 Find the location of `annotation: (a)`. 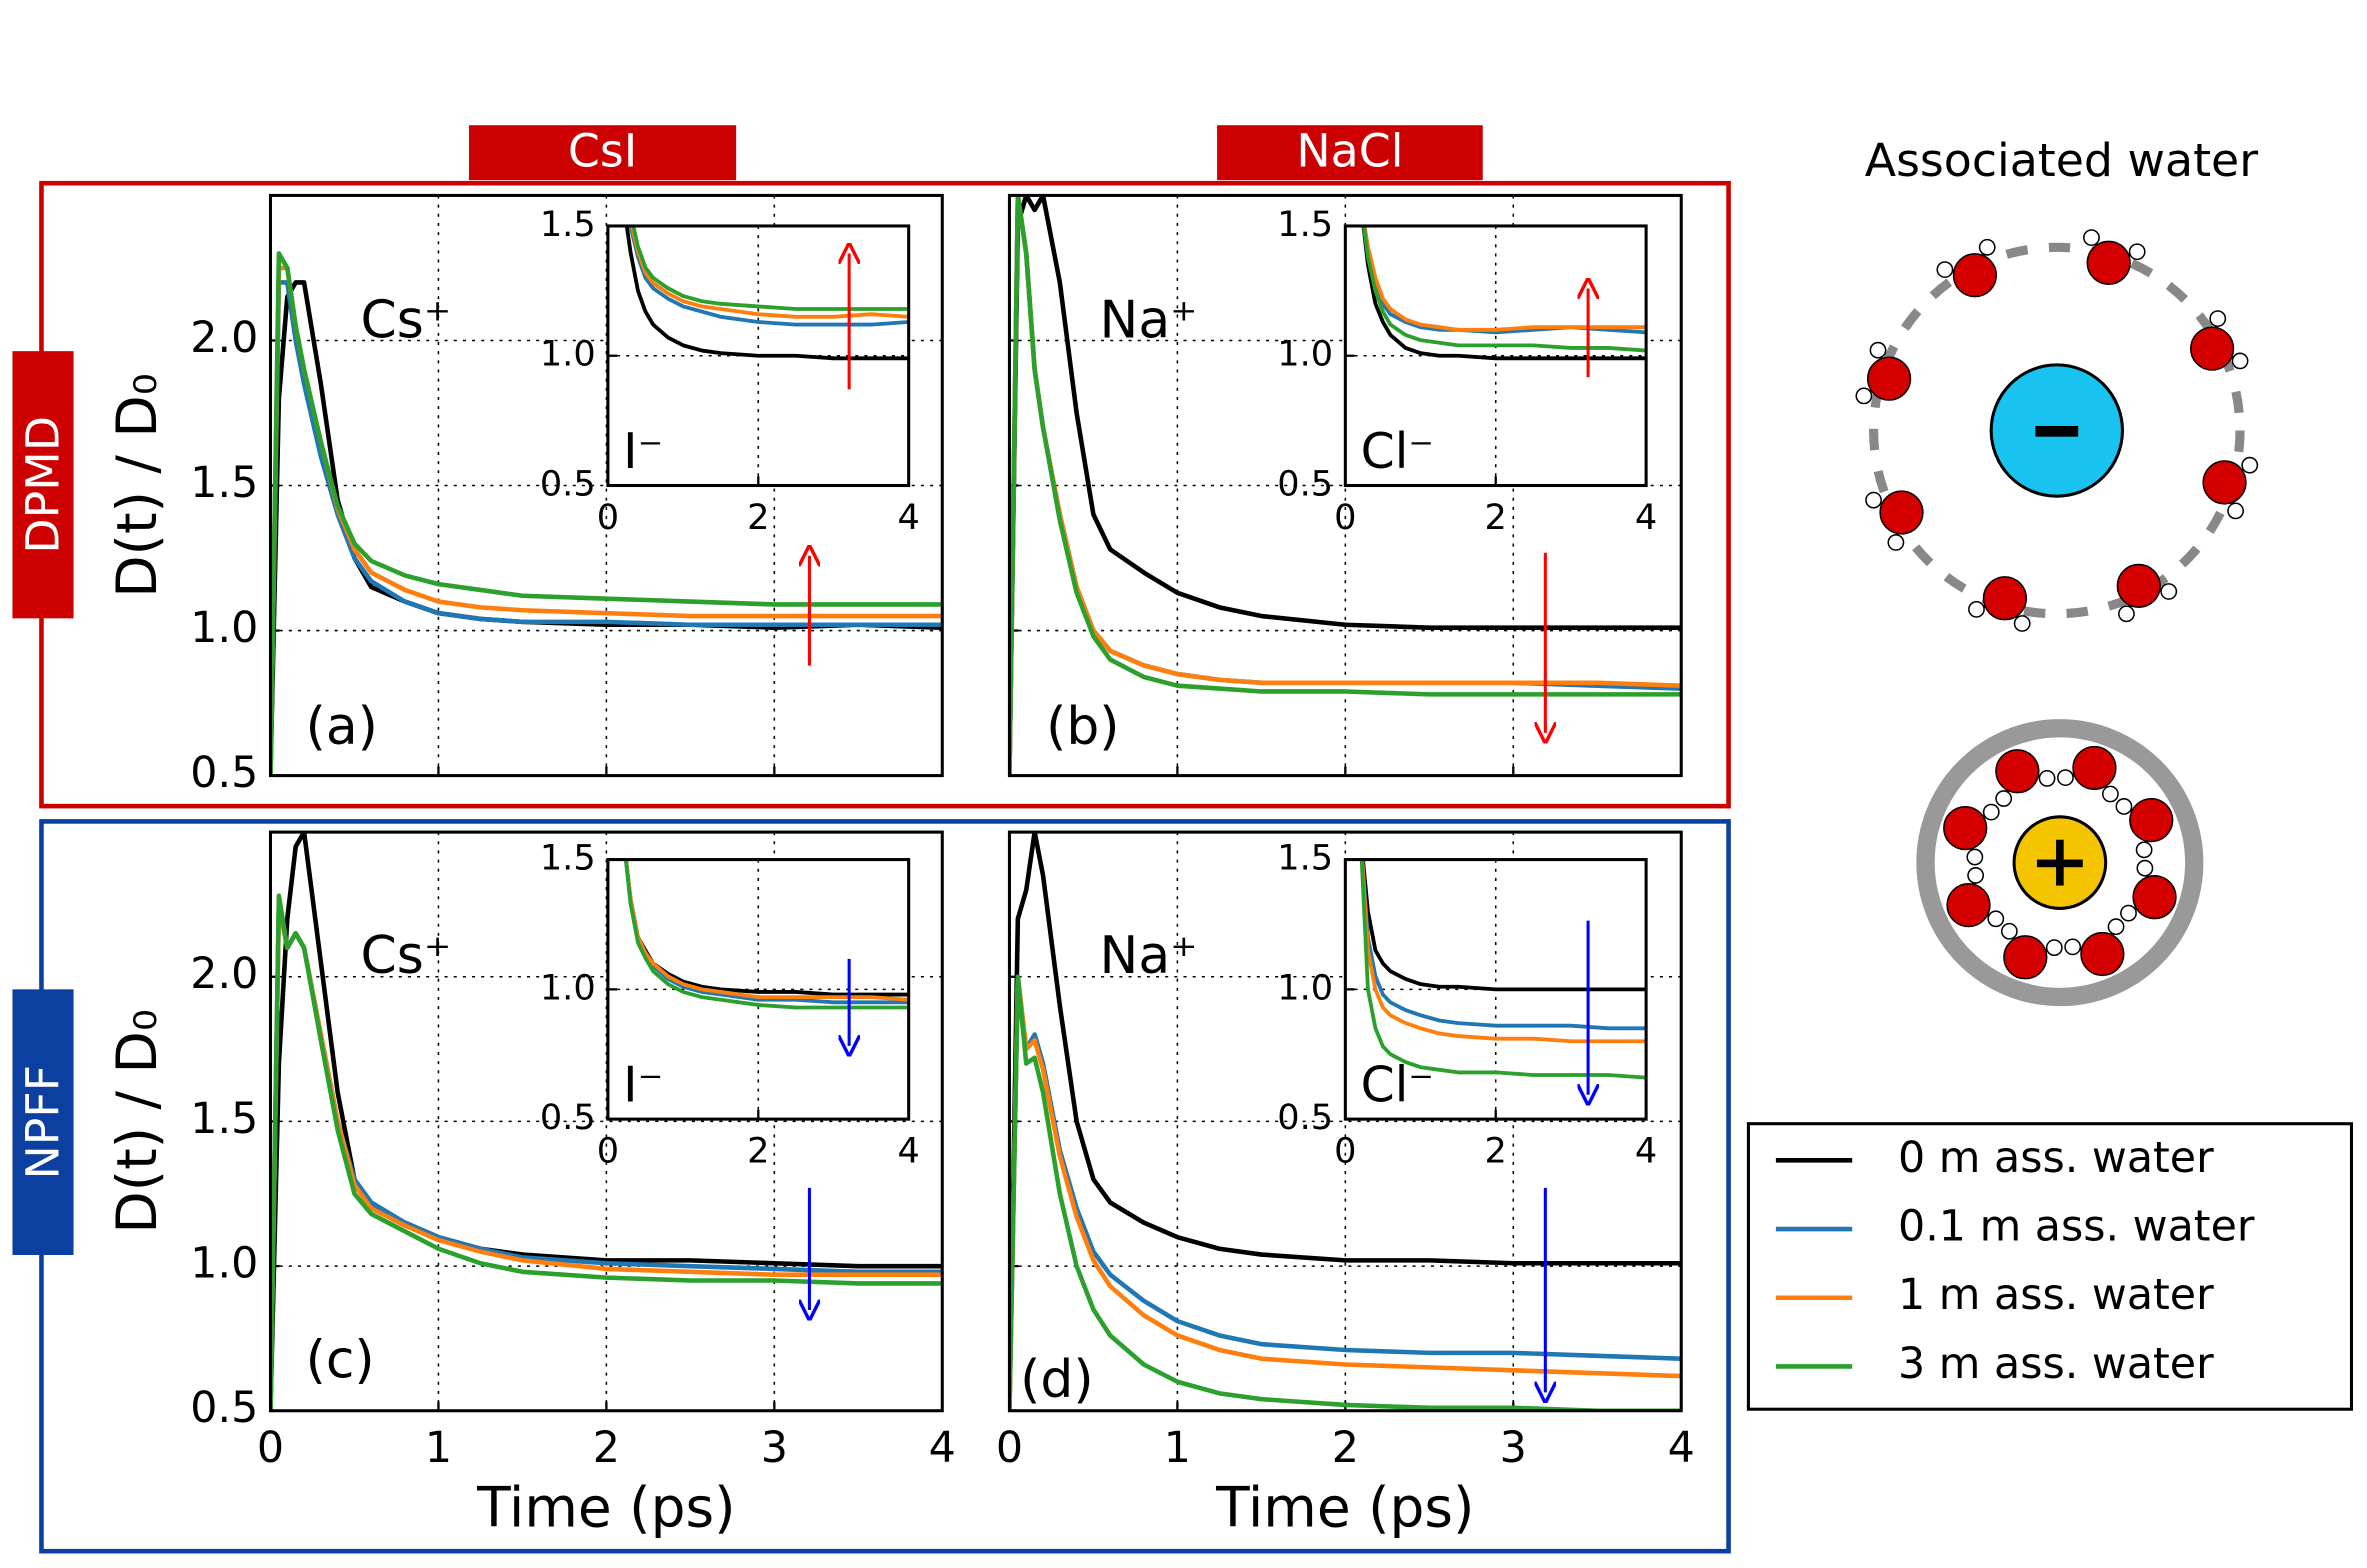

annotation: (a) is located at coordinates (342, 727).